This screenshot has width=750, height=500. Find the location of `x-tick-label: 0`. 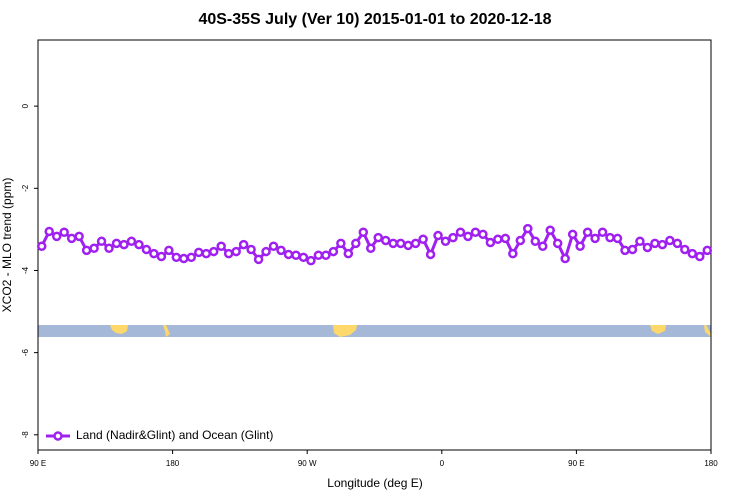

x-tick-label: 0 is located at coordinates (442, 463).